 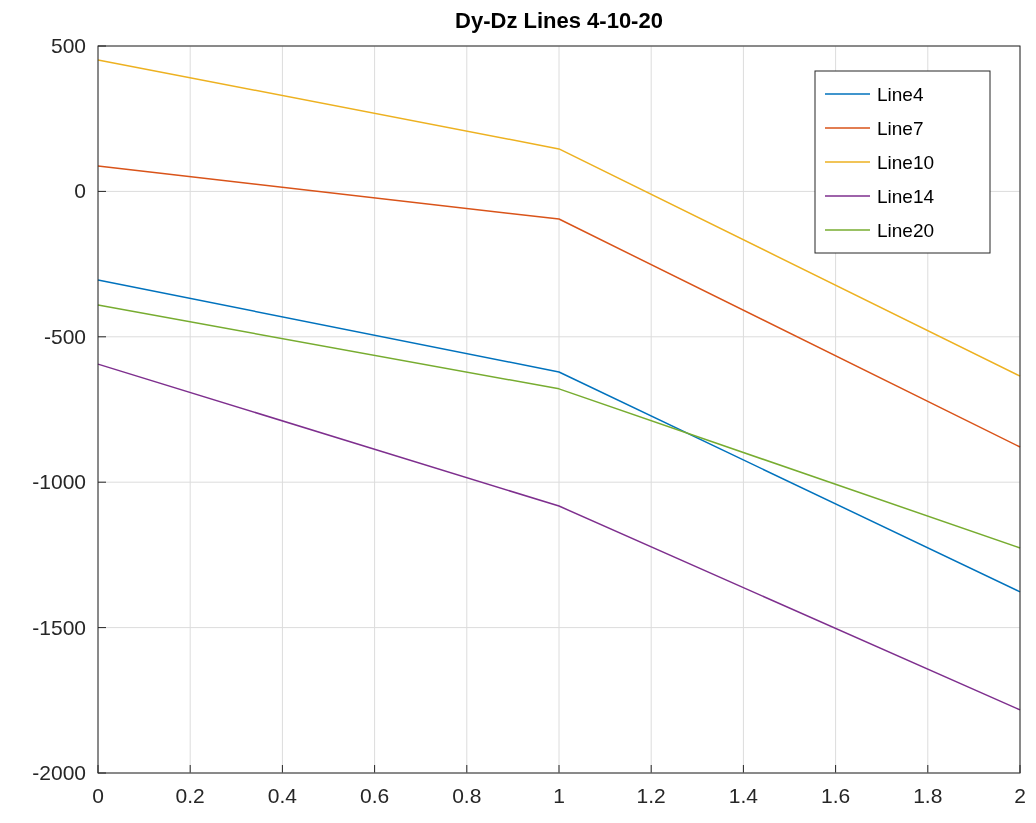 What do you see at coordinates (68, 45) in the screenshot?
I see `y-tick-label: 500` at bounding box center [68, 45].